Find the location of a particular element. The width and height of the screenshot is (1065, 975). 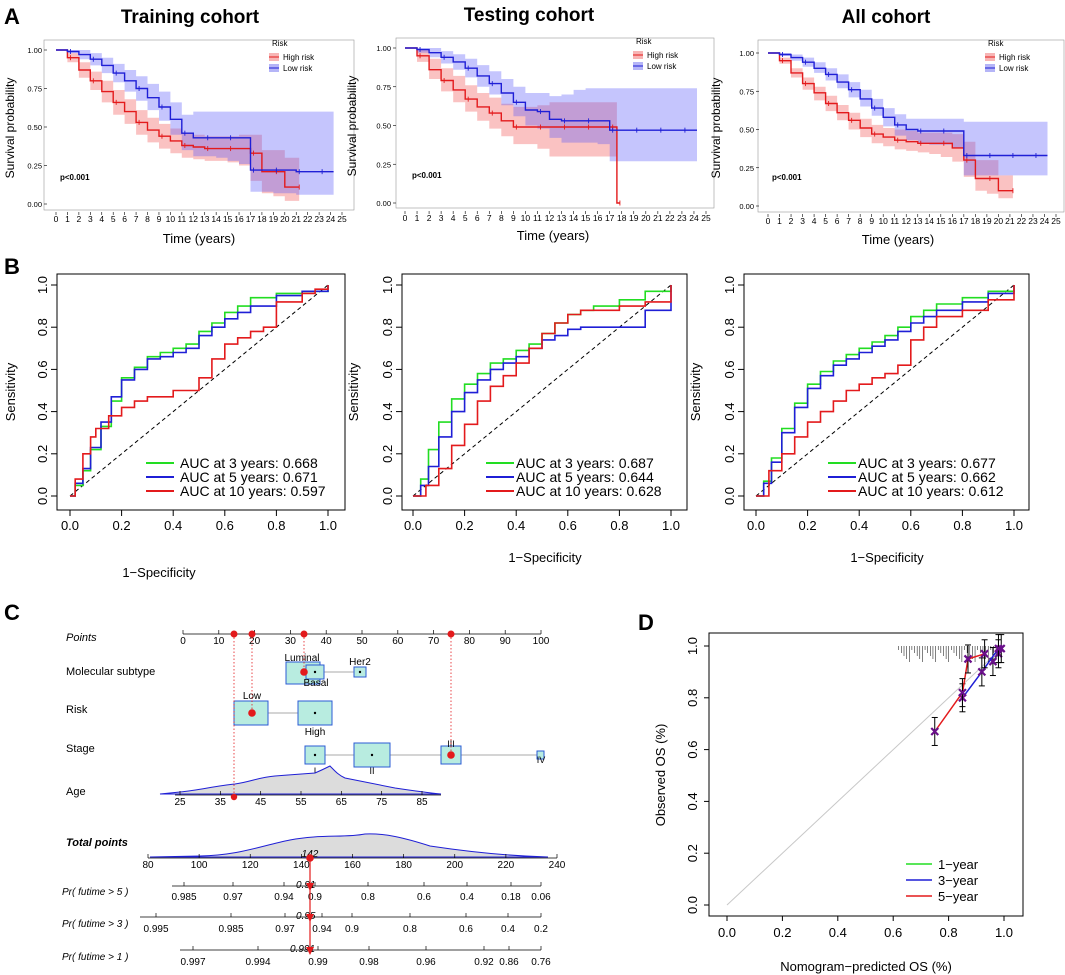

km-x-tick-label: 7 is located at coordinates (489, 218).